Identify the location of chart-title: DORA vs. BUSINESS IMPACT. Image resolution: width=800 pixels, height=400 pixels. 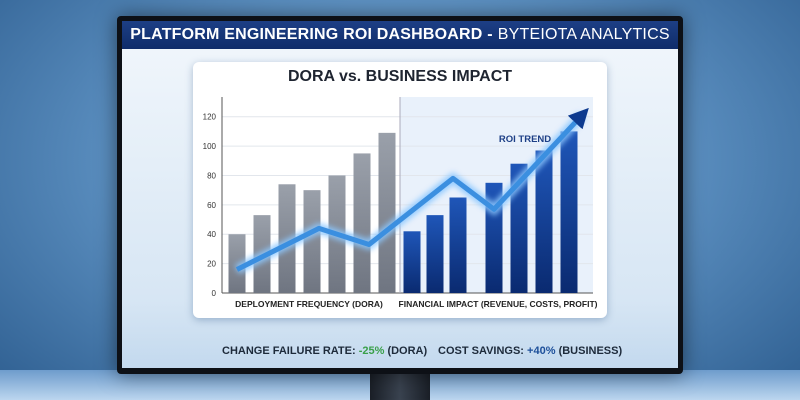
(400, 76).